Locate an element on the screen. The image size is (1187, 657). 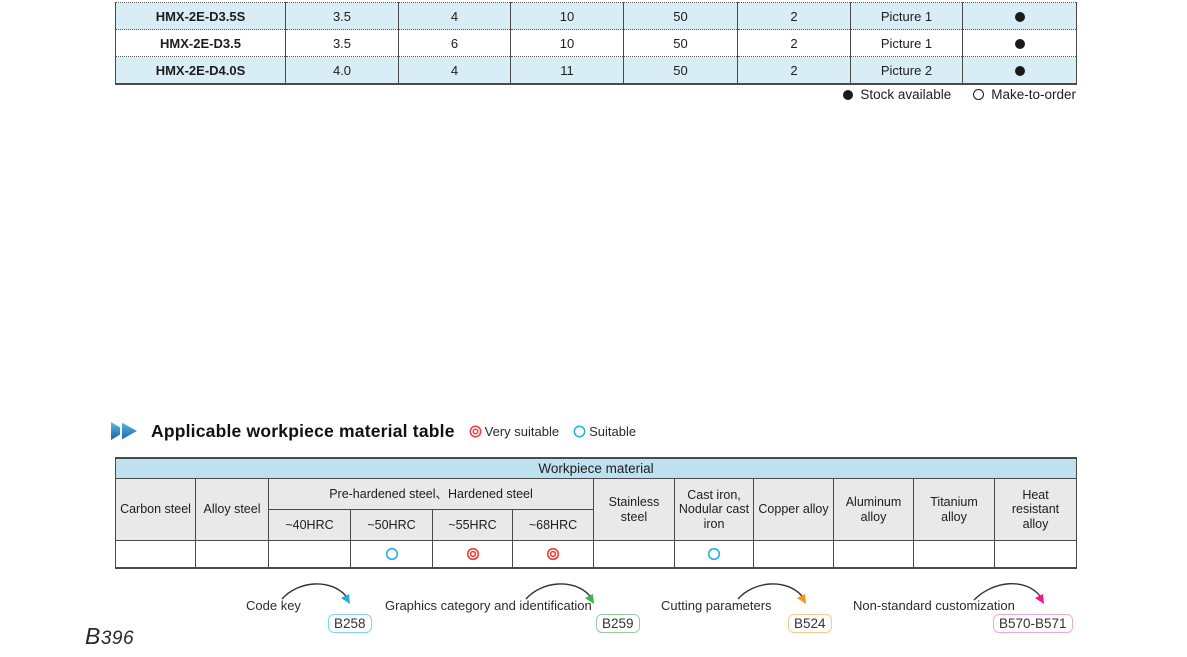
double-chevron-icon is located at coordinates (126, 431).